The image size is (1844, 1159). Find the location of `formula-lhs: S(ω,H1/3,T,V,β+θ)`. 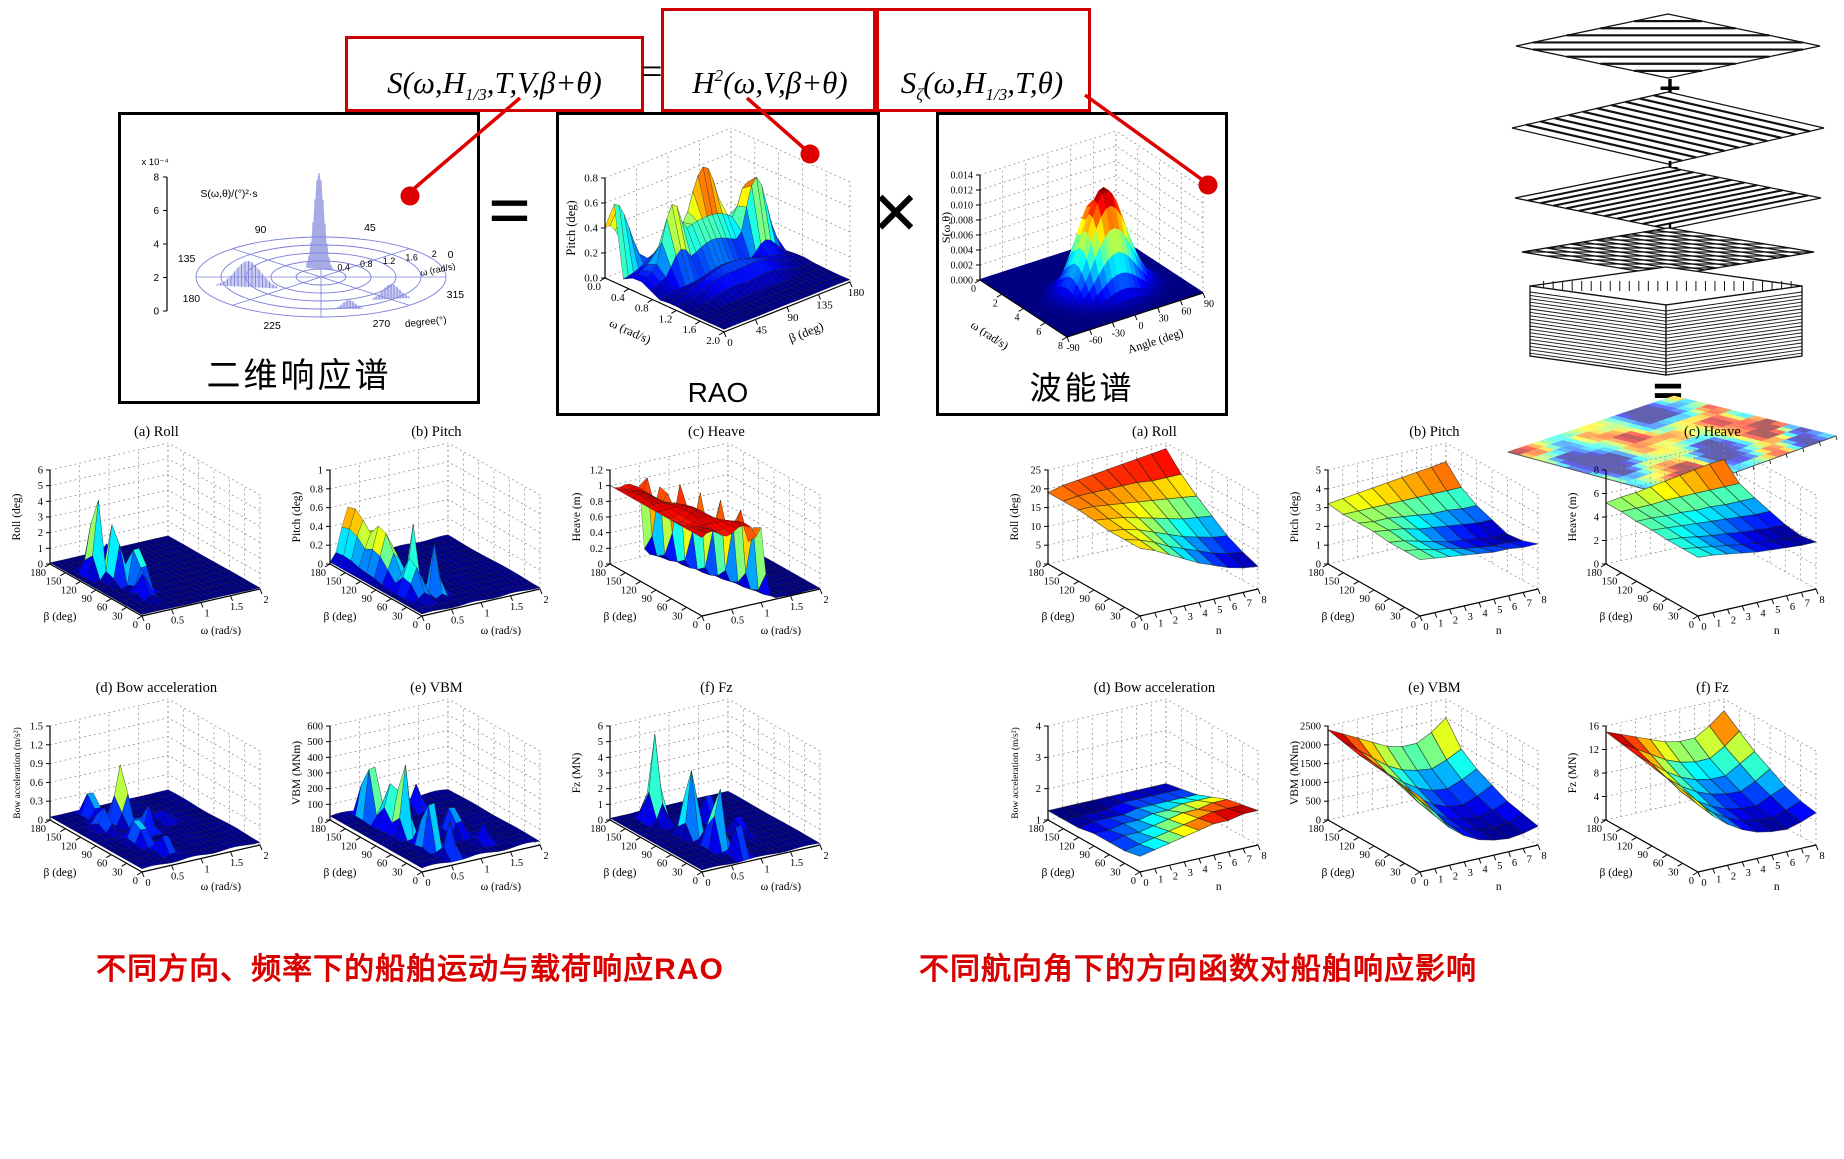

formula-lhs: S(ω,H1/3,T,V,β+θ) is located at coordinates (494, 84).